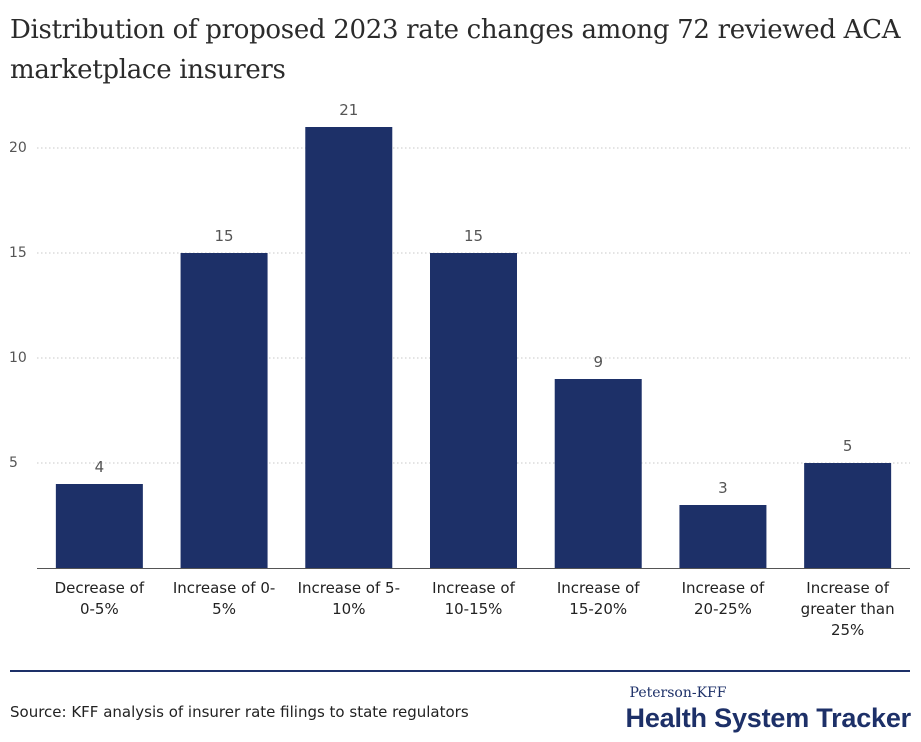 Image resolution: width=921 pixels, height=742 pixels. Describe the element at coordinates (723, 488) in the screenshot. I see `data-label: 3` at that location.